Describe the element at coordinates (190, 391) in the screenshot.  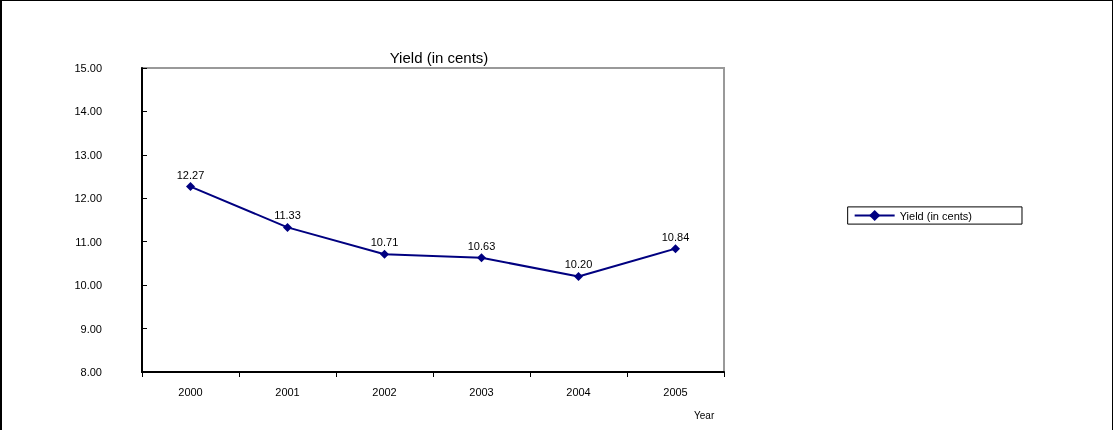
I see `x-tick-label: 2000` at that location.